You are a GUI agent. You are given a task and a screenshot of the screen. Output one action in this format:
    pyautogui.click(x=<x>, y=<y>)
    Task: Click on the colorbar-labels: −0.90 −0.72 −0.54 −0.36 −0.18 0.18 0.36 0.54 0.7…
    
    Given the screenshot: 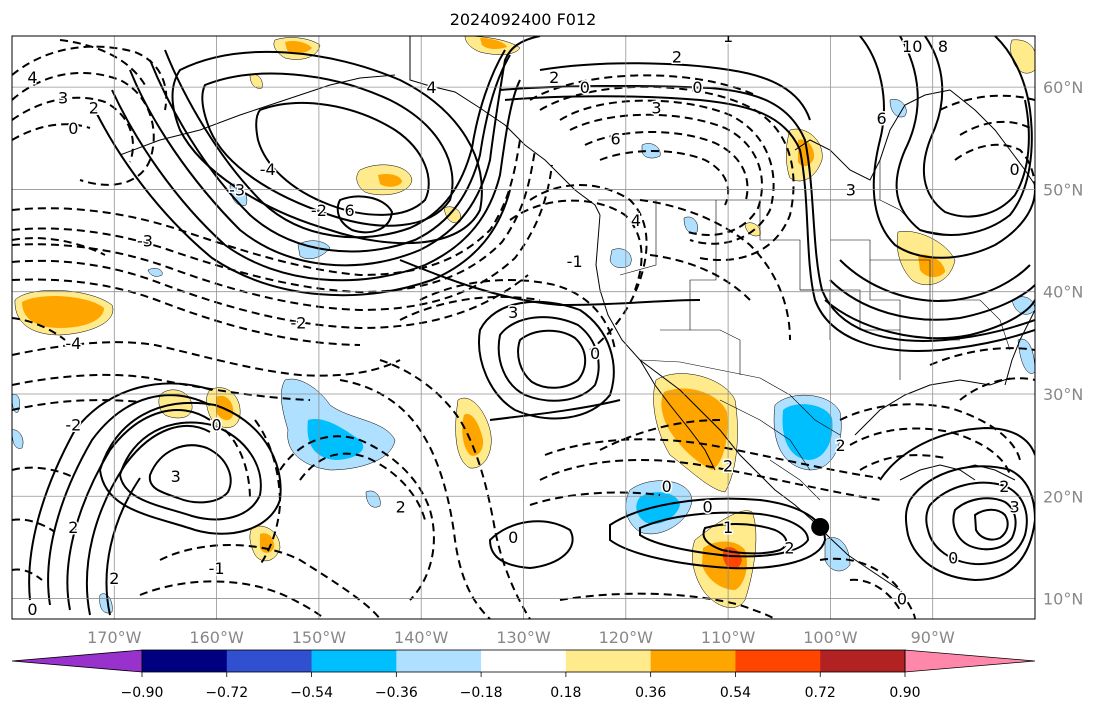 What is the action you would take?
    pyautogui.click(x=521, y=686)
    